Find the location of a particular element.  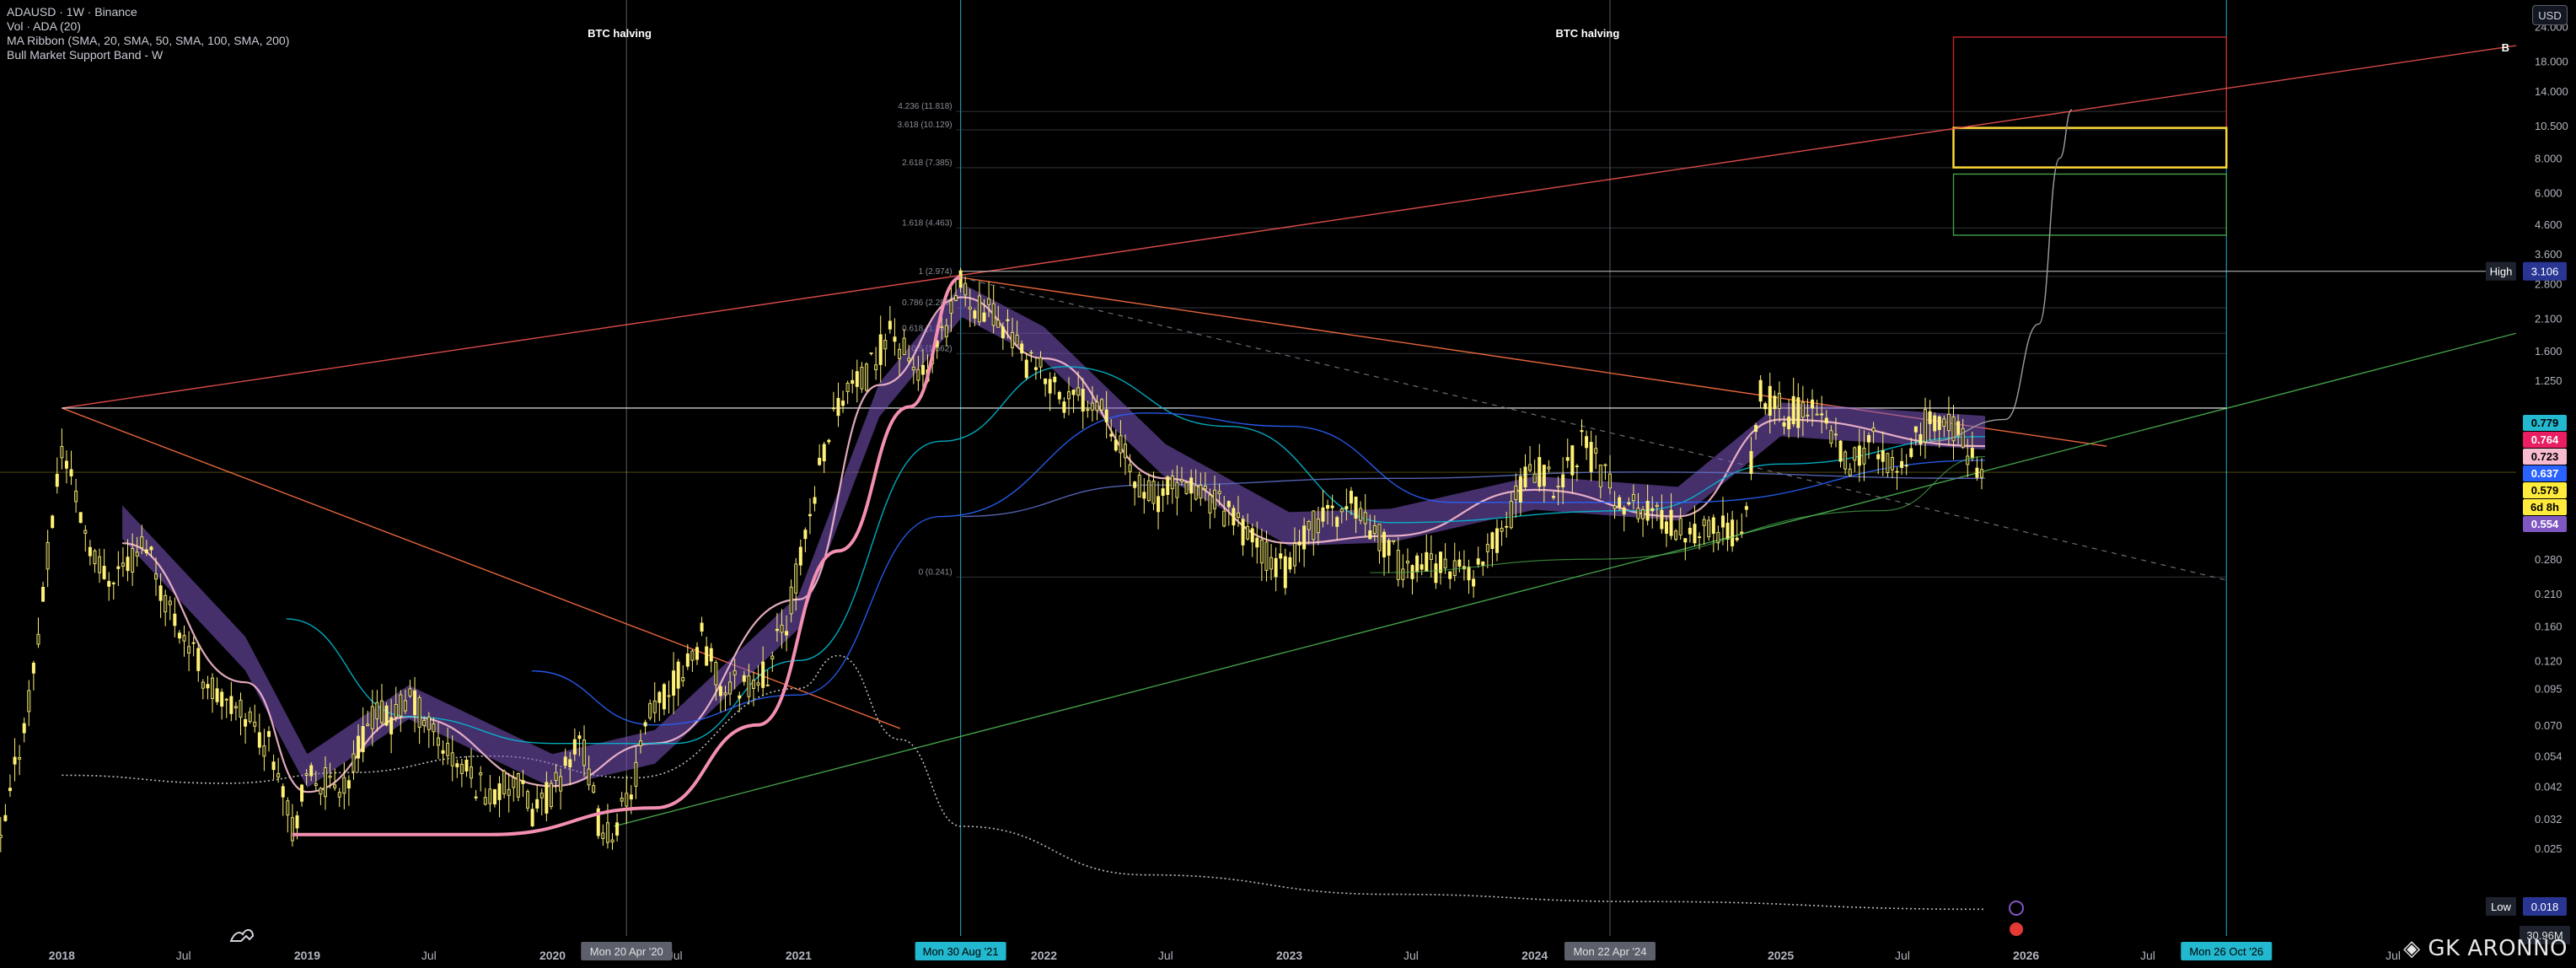

legend-bmsb: Bull Market Support Band - W is located at coordinates (85, 55).